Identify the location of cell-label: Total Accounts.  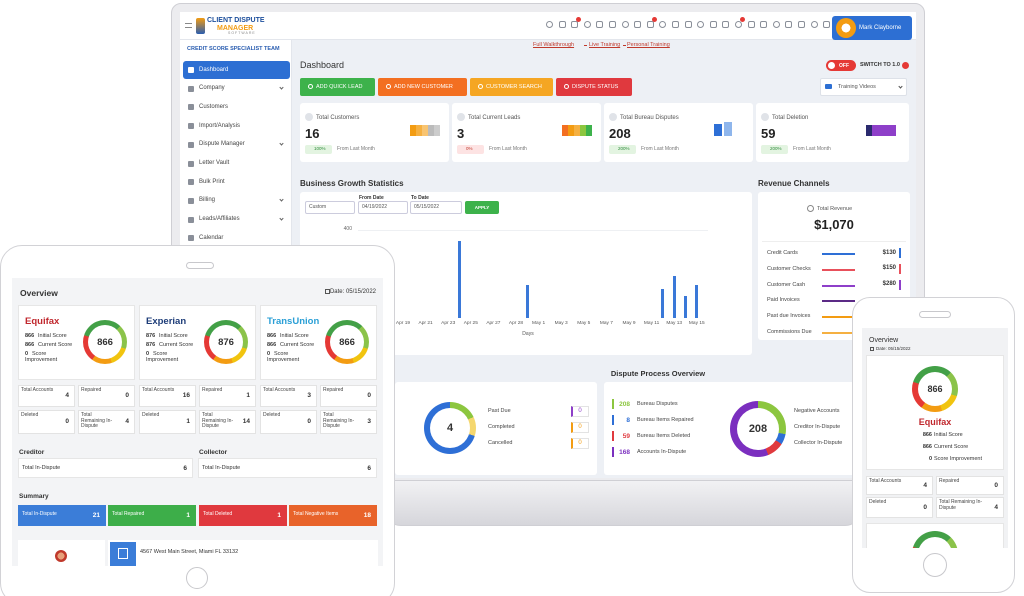
(158, 390).